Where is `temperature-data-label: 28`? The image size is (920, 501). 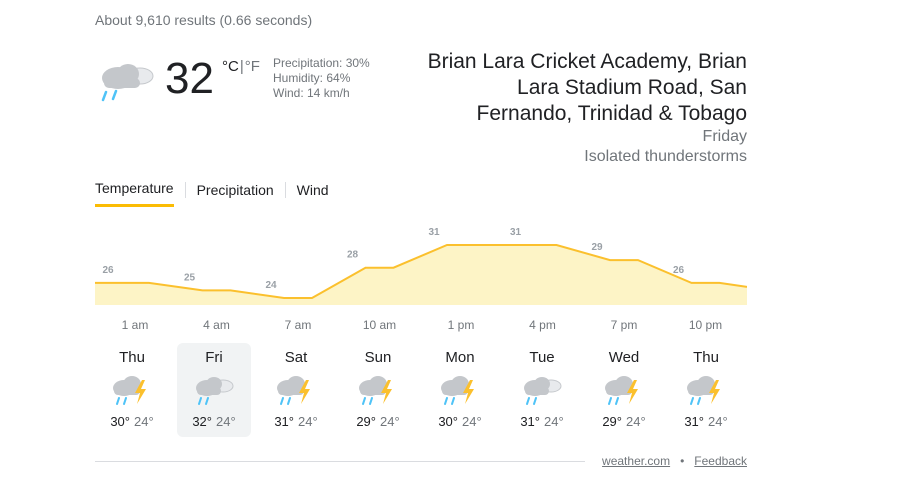 temperature-data-label: 28 is located at coordinates (353, 255).